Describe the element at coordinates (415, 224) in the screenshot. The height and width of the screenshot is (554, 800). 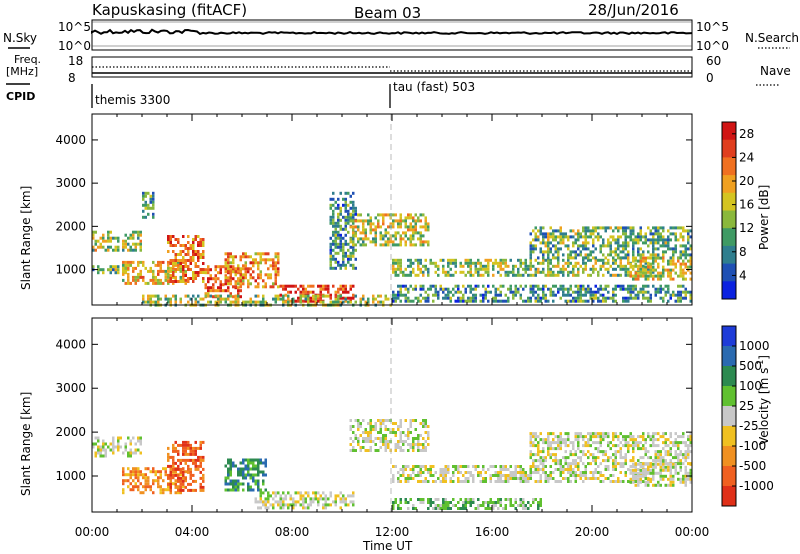
I see `power-cell-f10` at that location.